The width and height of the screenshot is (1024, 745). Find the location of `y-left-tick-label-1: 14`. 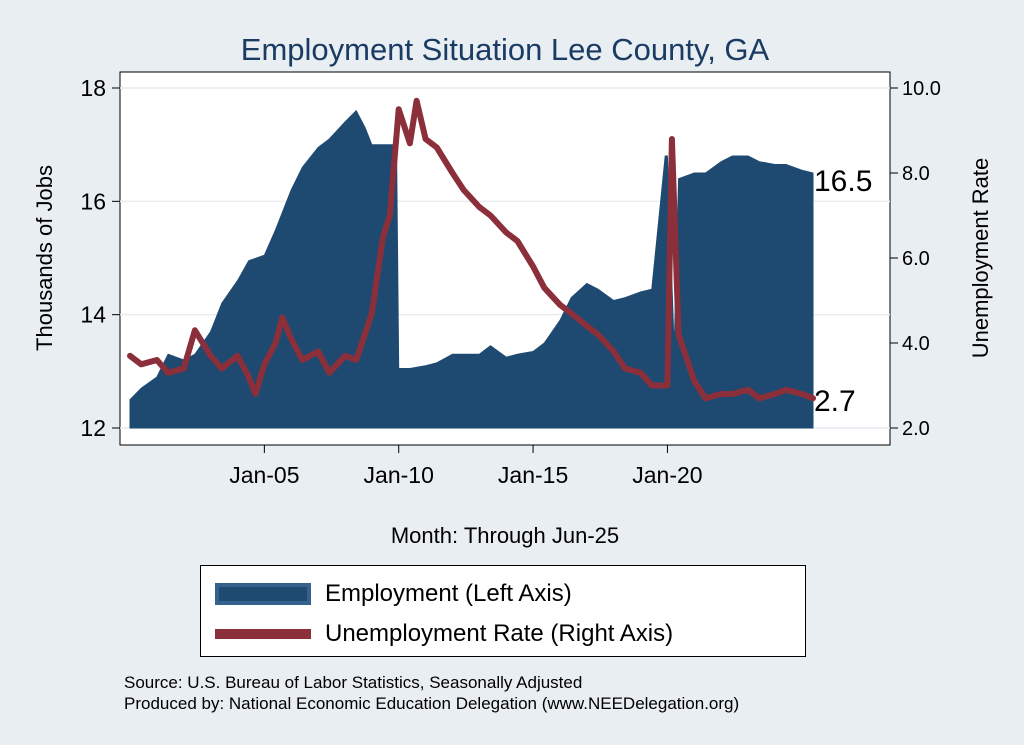

y-left-tick-label-1: 14 is located at coordinates (93, 315).